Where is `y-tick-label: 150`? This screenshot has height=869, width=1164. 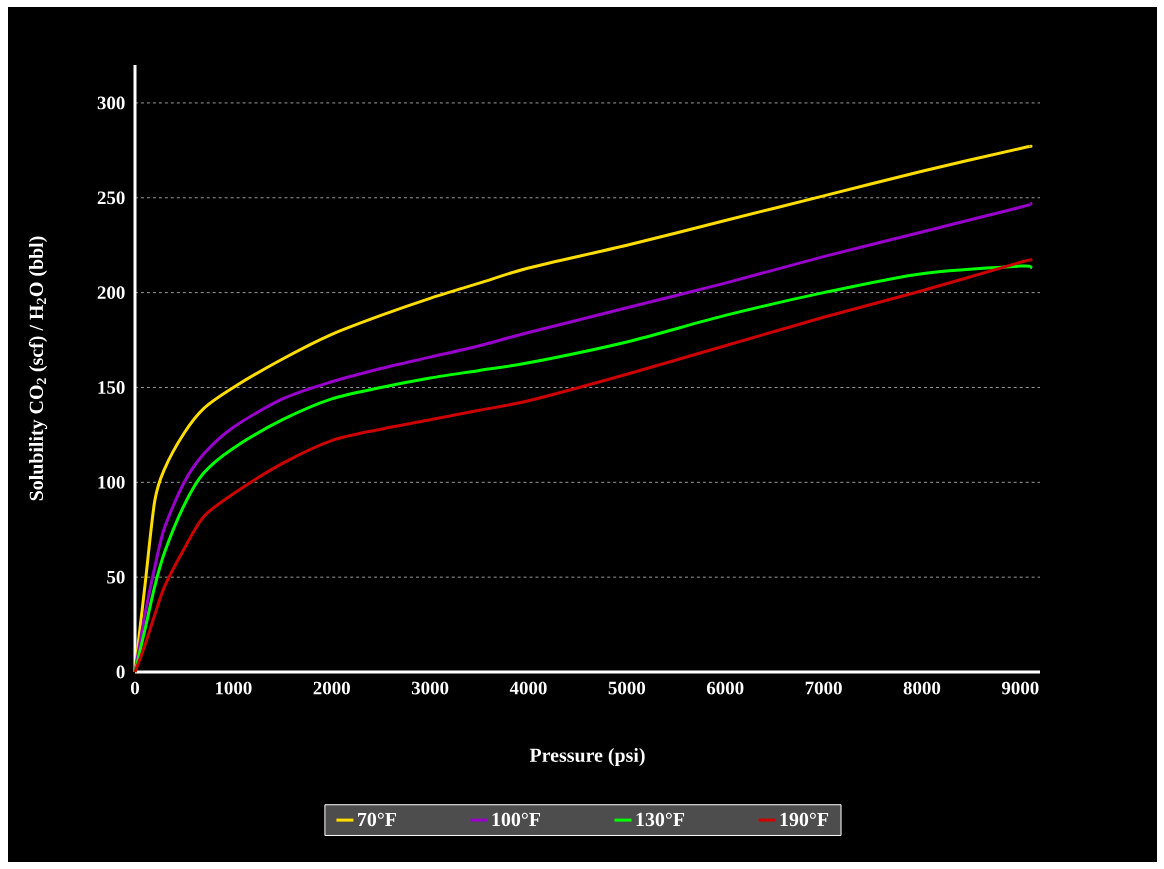
y-tick-label: 150 is located at coordinates (111, 387).